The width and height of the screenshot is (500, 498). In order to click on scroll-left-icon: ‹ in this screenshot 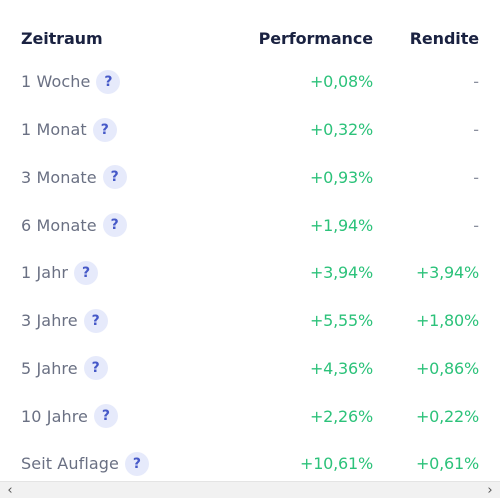, I will do `click(10, 490)`.